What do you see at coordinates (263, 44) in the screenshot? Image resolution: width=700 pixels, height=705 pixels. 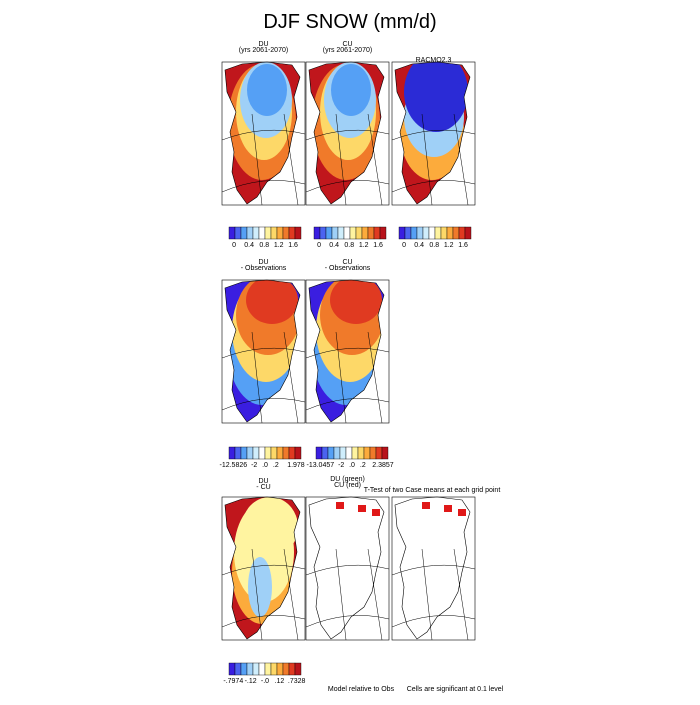 I see `panel-title: DU` at bounding box center [263, 44].